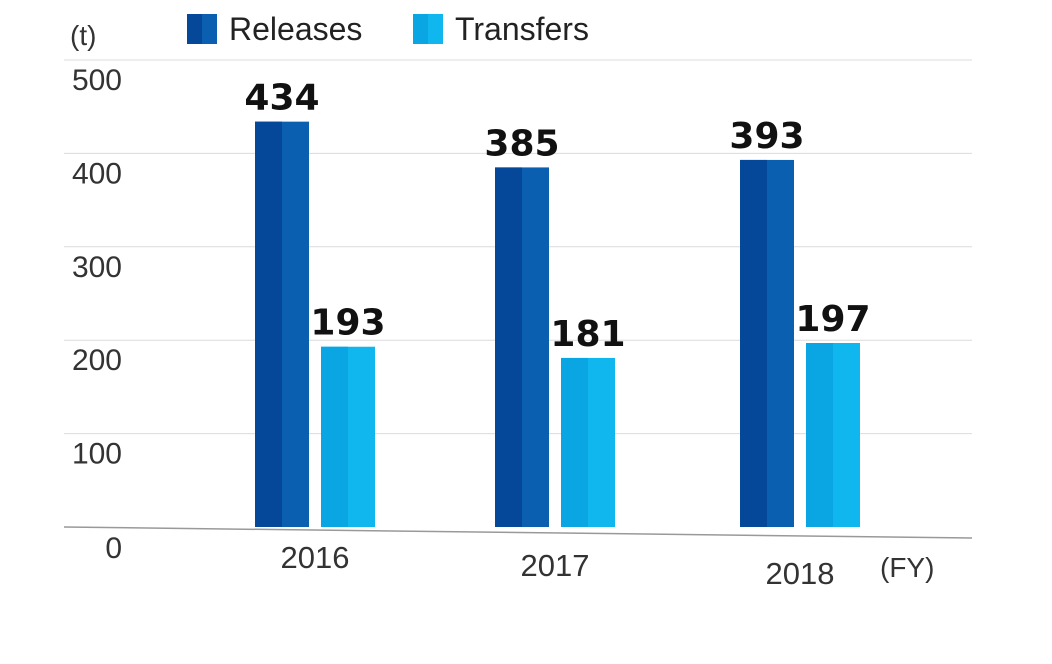  I want to click on y-tick-label-500: 500, so click(97, 80).